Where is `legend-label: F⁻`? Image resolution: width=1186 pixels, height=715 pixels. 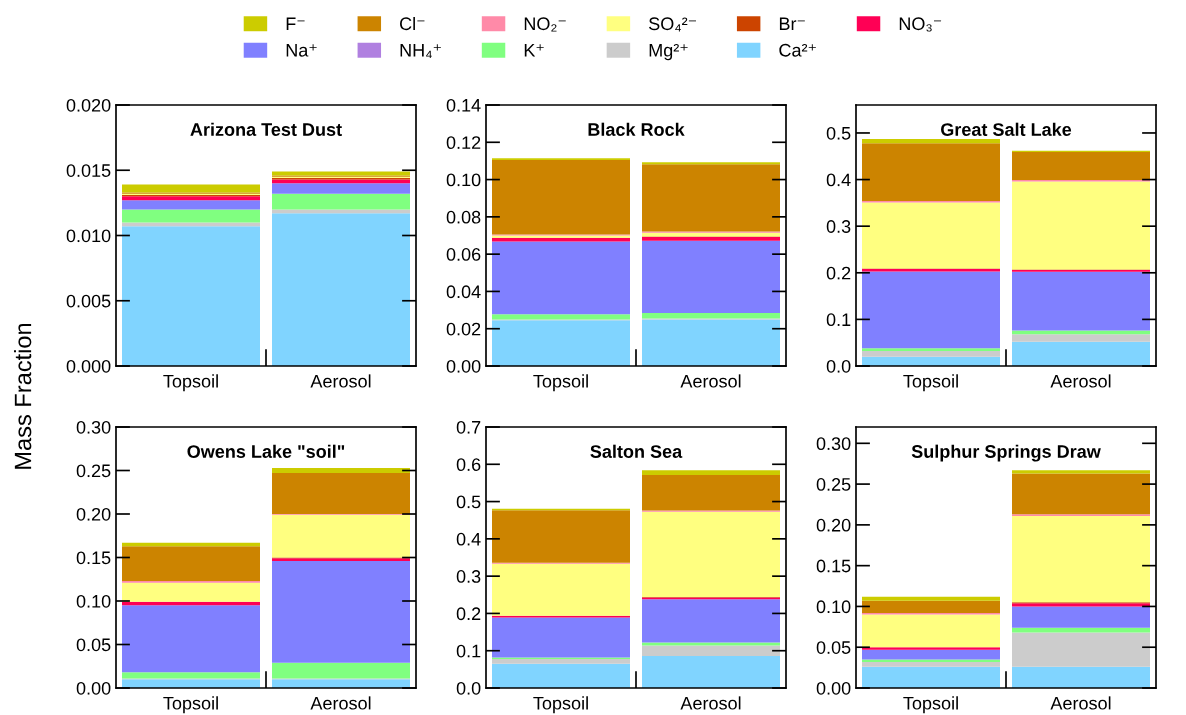 legend-label: F⁻ is located at coordinates (295, 23).